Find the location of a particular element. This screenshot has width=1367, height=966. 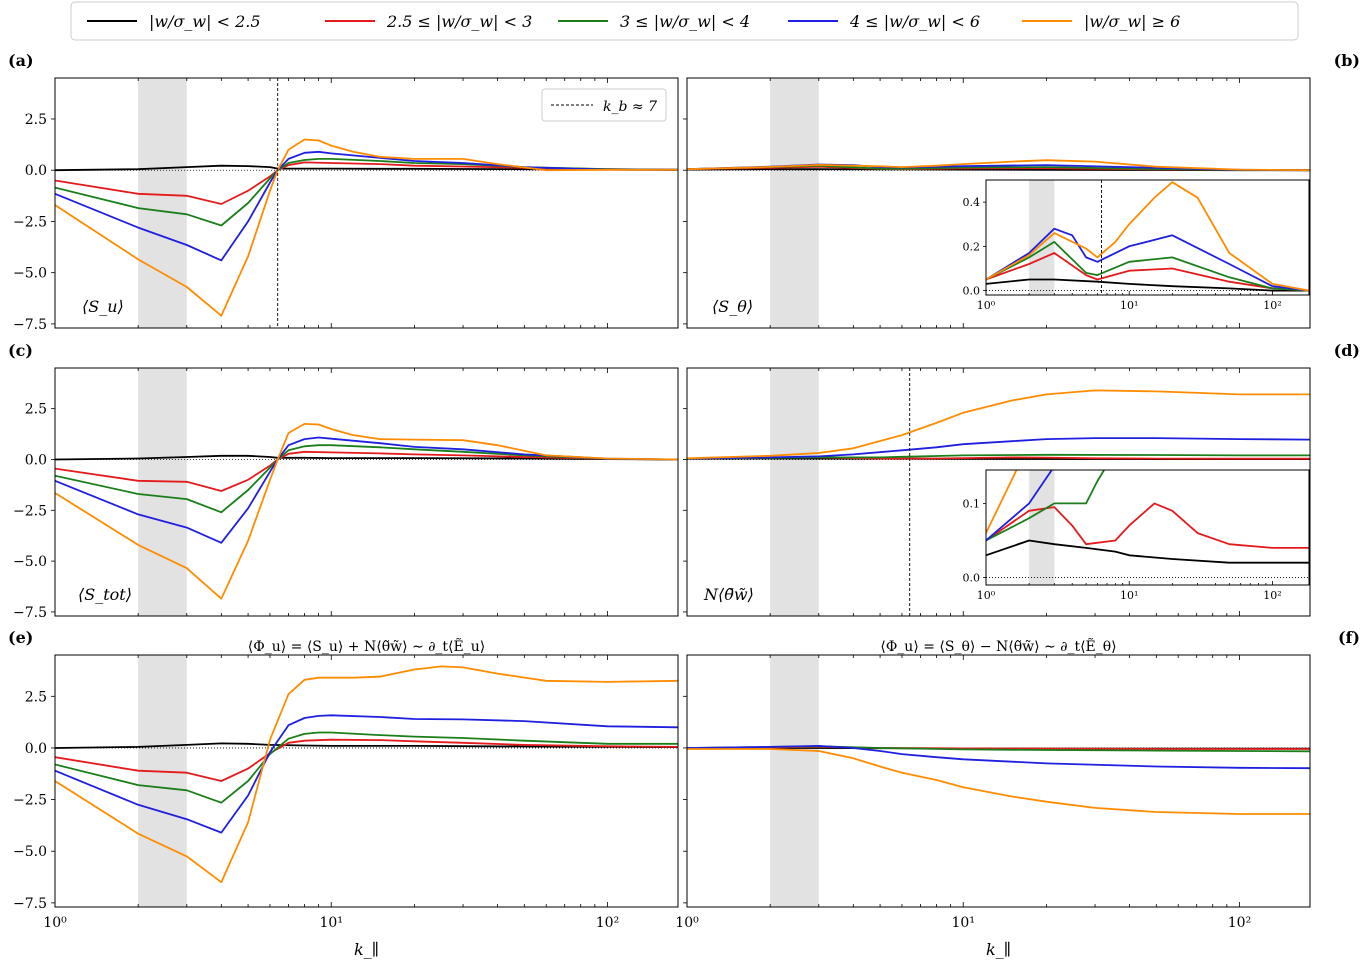

panel-c: 2.5 0.0 −2.5 −5.0 −7.5 (c) ⟨S_tot⟩ is located at coordinates (343, 481).